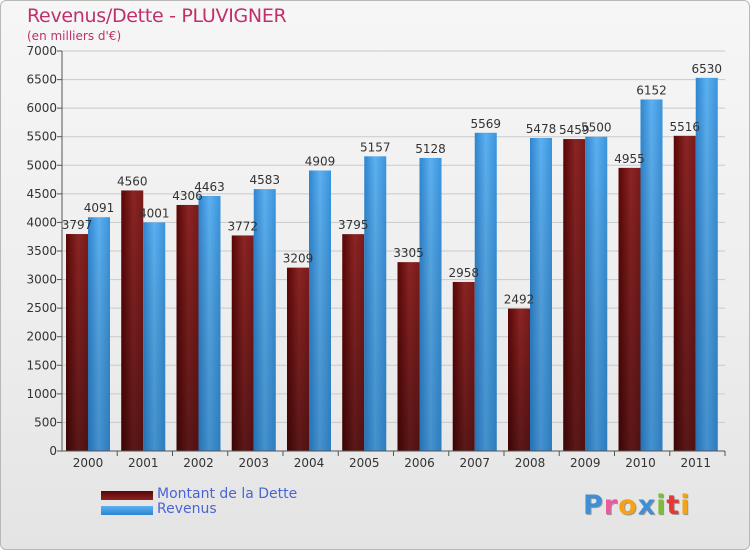  What do you see at coordinates (264, 180) in the screenshot?
I see `data-label-revenus: 4583` at bounding box center [264, 180].